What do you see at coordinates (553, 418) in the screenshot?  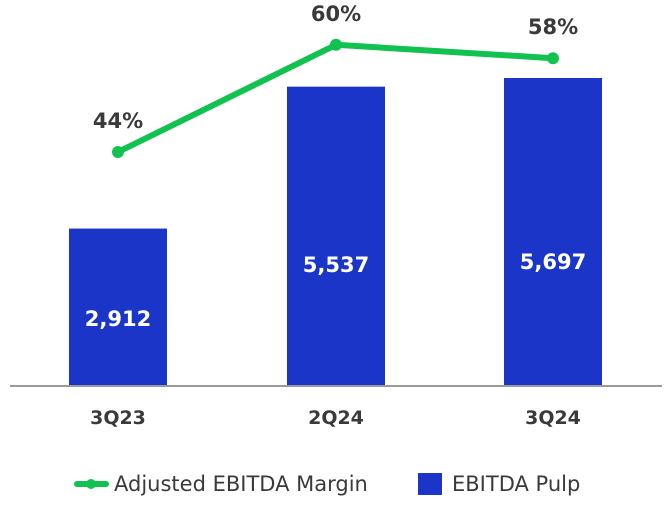 I see `x-tick-label: 3Q24` at bounding box center [553, 418].